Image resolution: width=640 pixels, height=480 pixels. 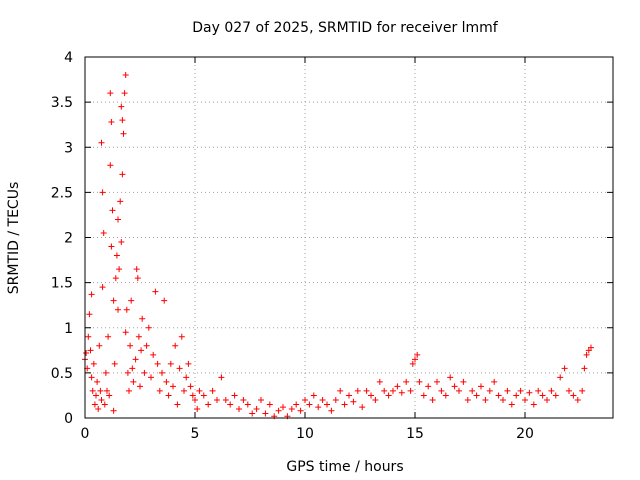 I want to click on y-tick-label: 2.5, so click(x=62, y=193).